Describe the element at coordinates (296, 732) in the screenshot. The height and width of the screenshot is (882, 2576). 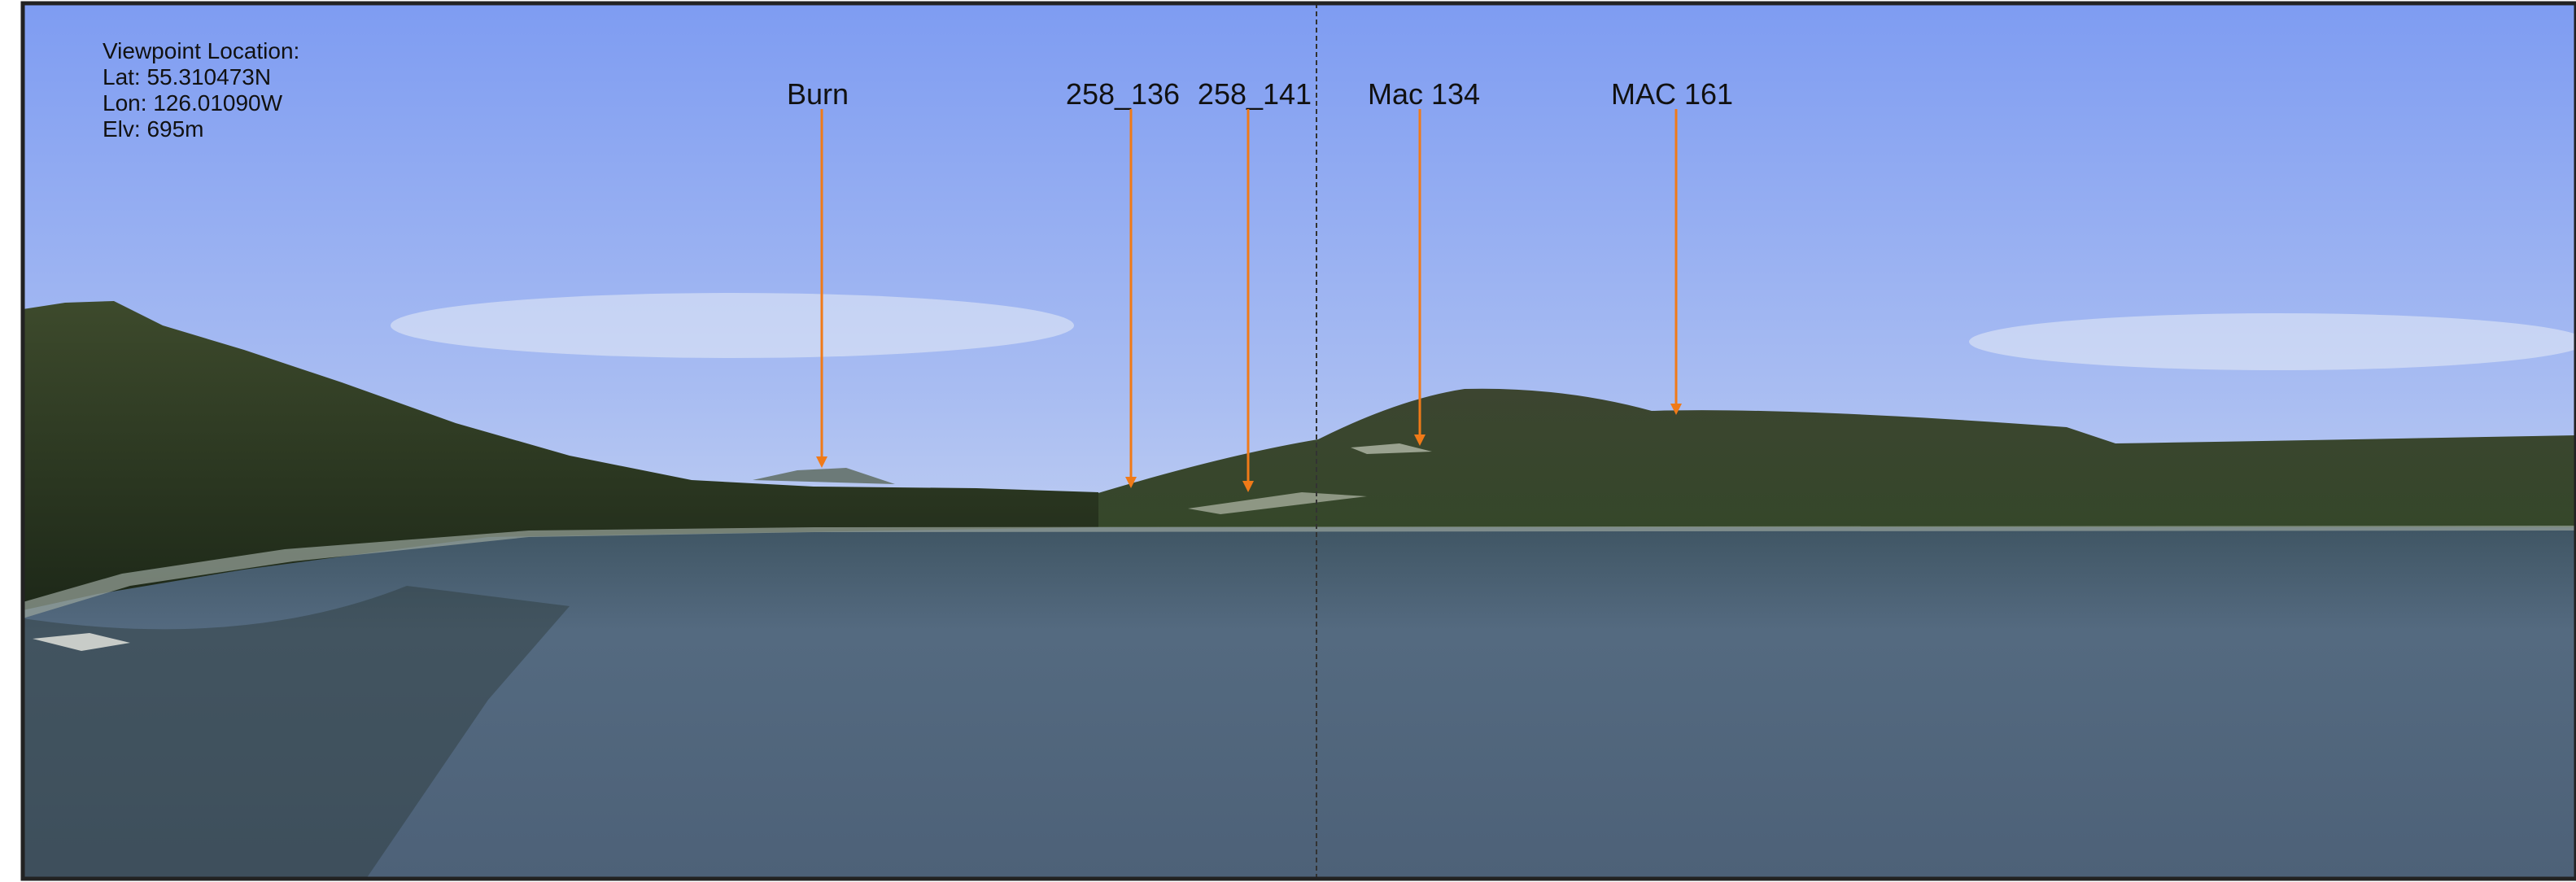
I see `reflection` at that location.